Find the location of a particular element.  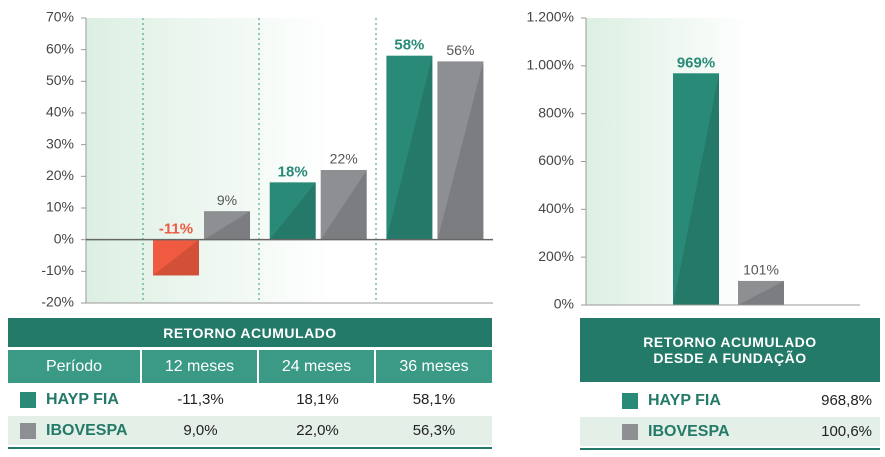

y-tick-label: 600% is located at coordinates (556, 160).